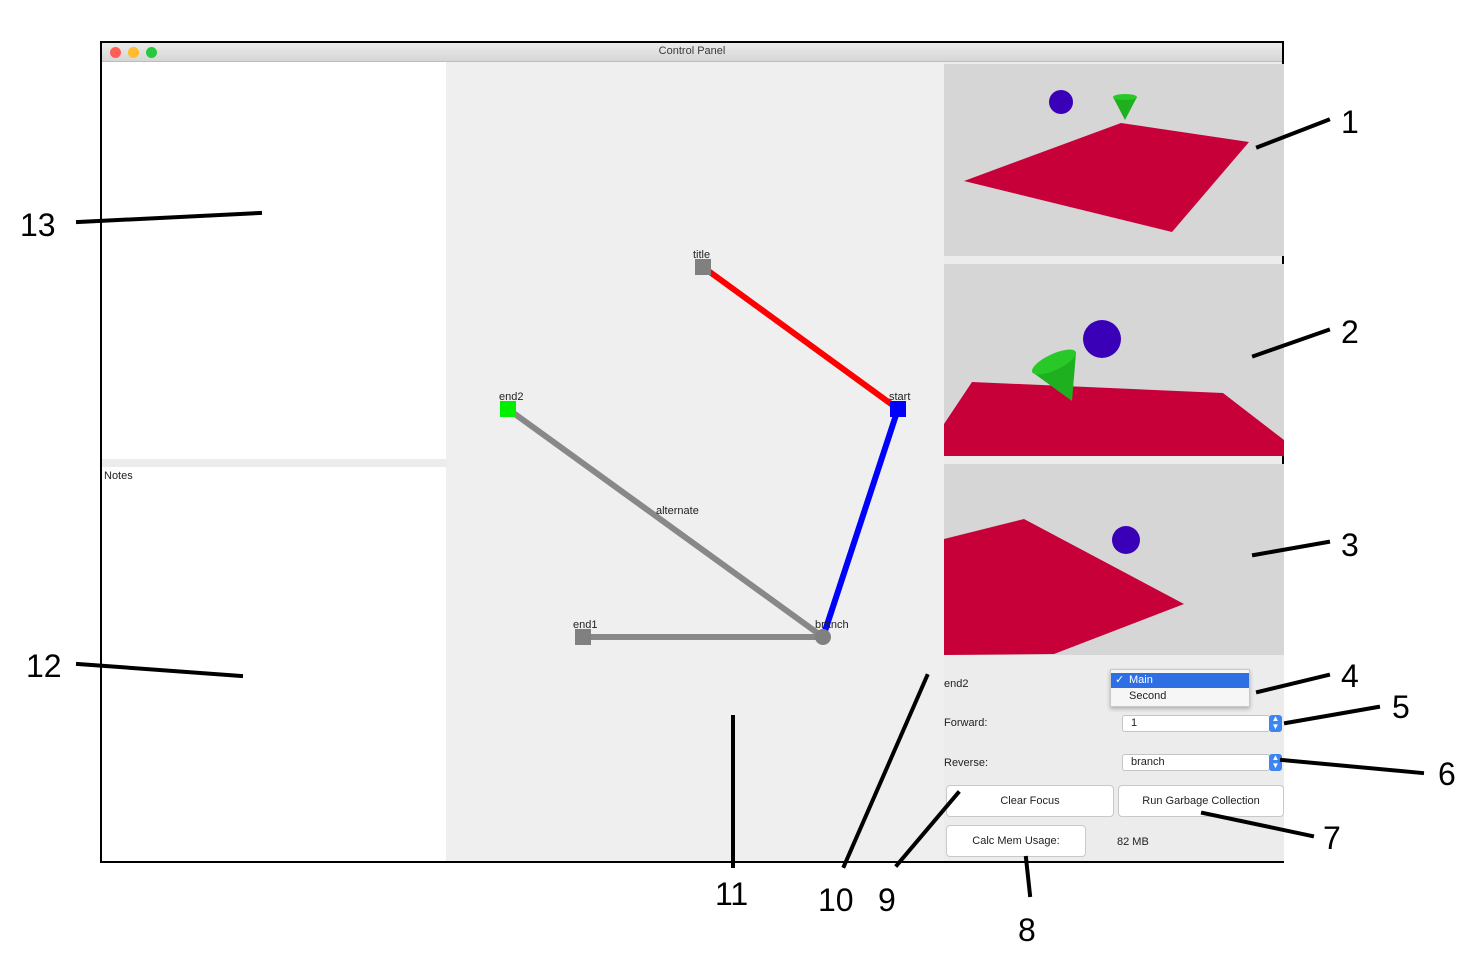 The width and height of the screenshot is (1472, 964). What do you see at coordinates (701, 255) in the screenshot?
I see `node-label-title: title` at bounding box center [701, 255].